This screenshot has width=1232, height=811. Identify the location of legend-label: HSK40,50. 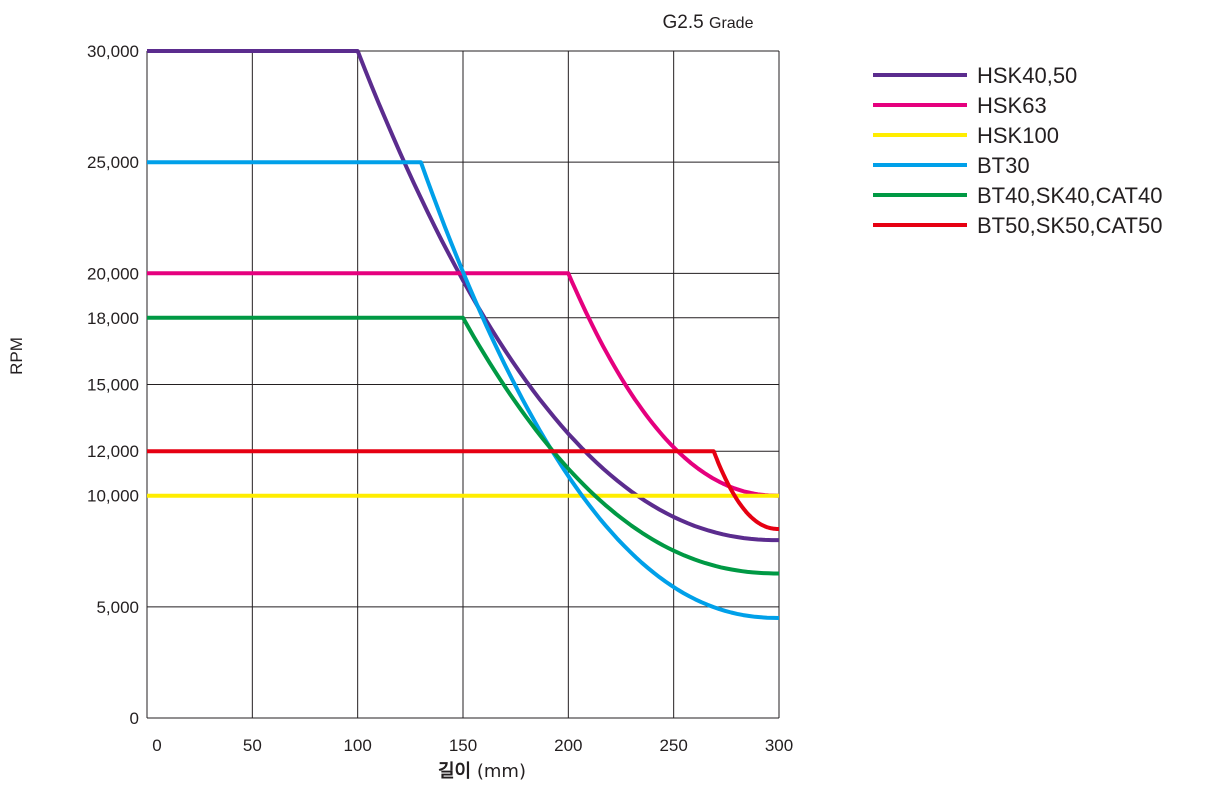
(1027, 75).